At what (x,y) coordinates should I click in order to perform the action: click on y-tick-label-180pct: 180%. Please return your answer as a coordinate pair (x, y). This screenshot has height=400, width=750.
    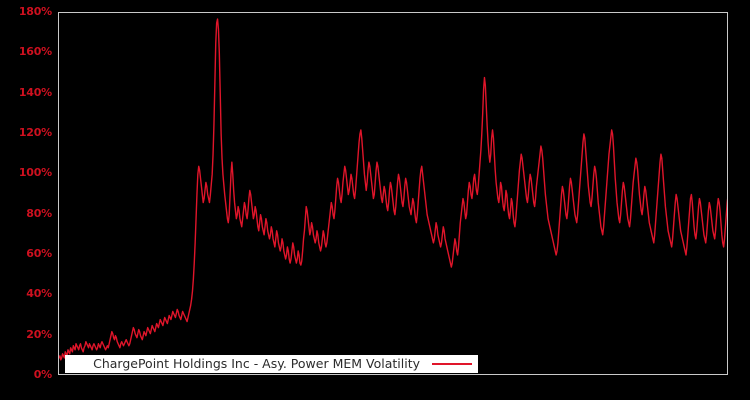
    Looking at the image, I should click on (35, 11).